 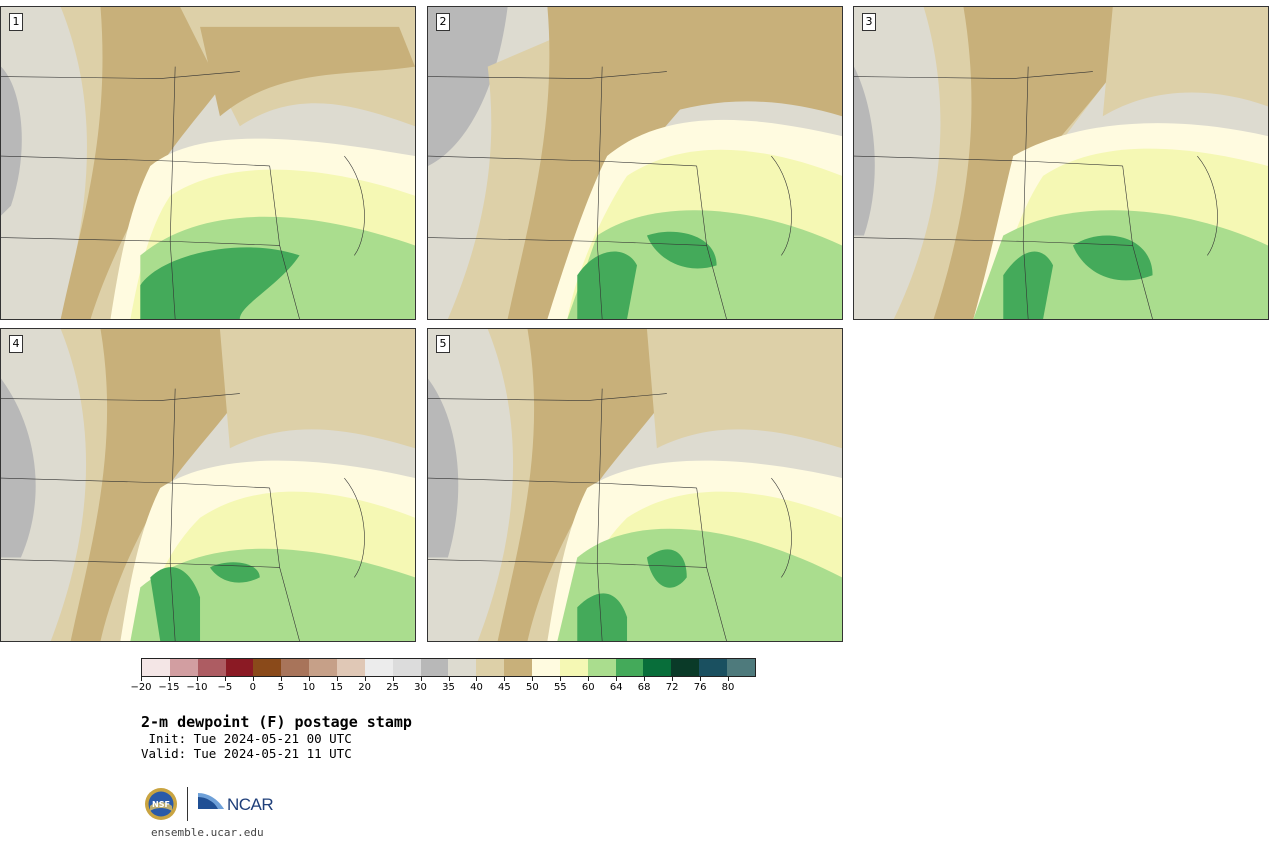 What do you see at coordinates (276, 722) in the screenshot?
I see `page-title: 2-m dewpoint (F) postage stamp` at bounding box center [276, 722].